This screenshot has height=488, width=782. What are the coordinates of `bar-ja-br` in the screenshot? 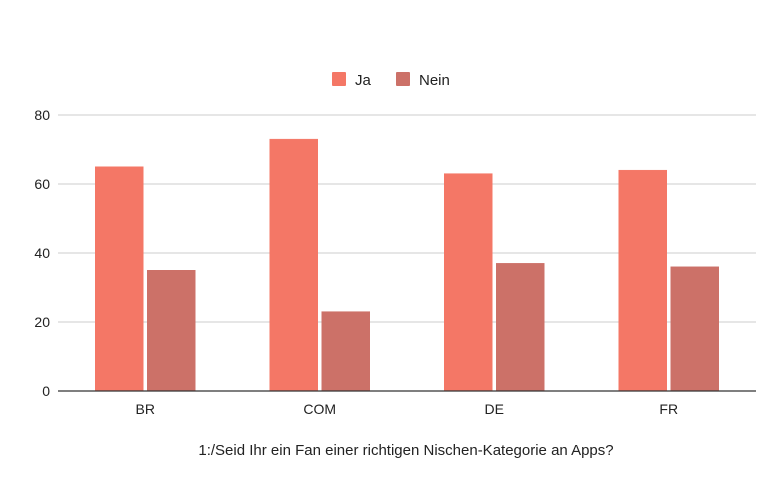 It's located at (119, 279).